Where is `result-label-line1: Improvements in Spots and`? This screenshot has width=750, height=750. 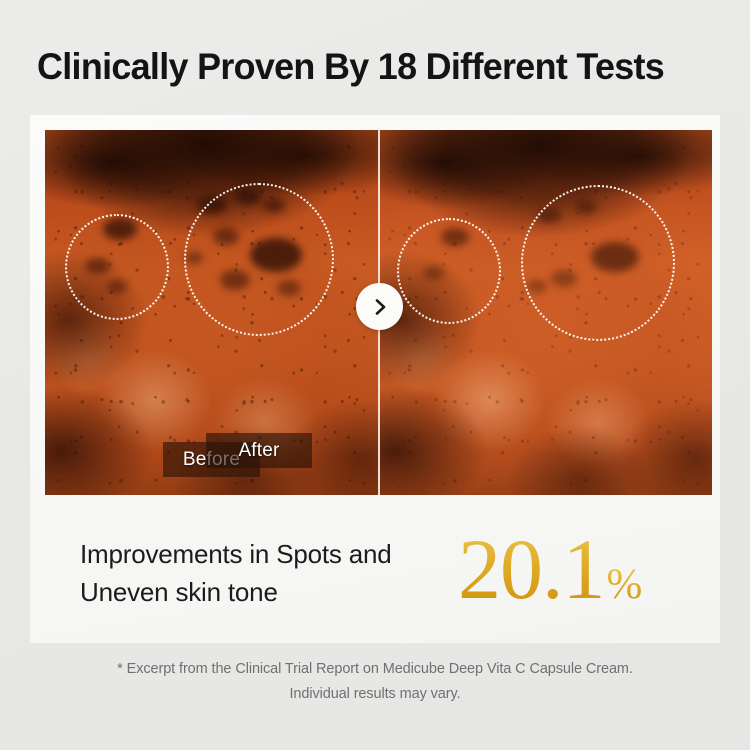
result-label-line1: Improvements in Spots and is located at coordinates (236, 554).